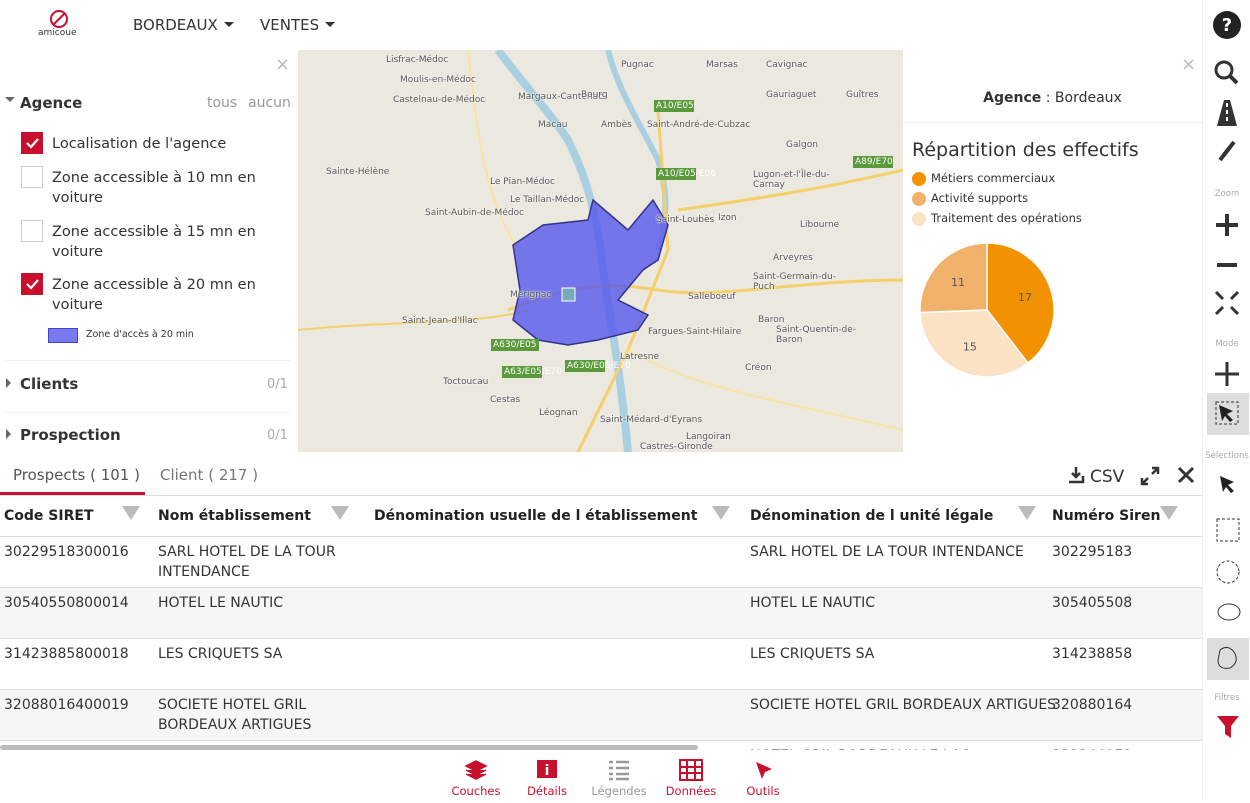  I want to click on map-label: Salleboeuf, so click(712, 297).